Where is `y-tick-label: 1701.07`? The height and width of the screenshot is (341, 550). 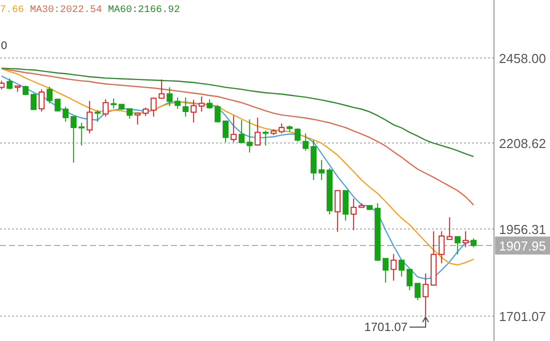 y-tick-label: 1701.07 is located at coordinates (522, 316).